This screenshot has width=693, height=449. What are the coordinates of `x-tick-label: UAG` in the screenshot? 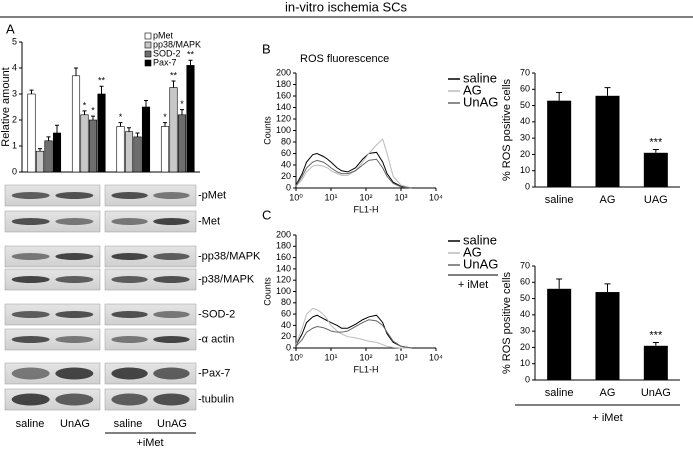 It's located at (656, 200).